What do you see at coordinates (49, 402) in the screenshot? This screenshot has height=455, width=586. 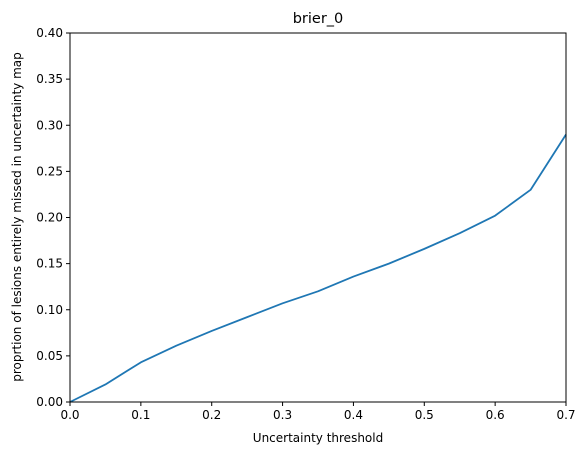 I see `y-tick-label: 0.00` at bounding box center [49, 402].